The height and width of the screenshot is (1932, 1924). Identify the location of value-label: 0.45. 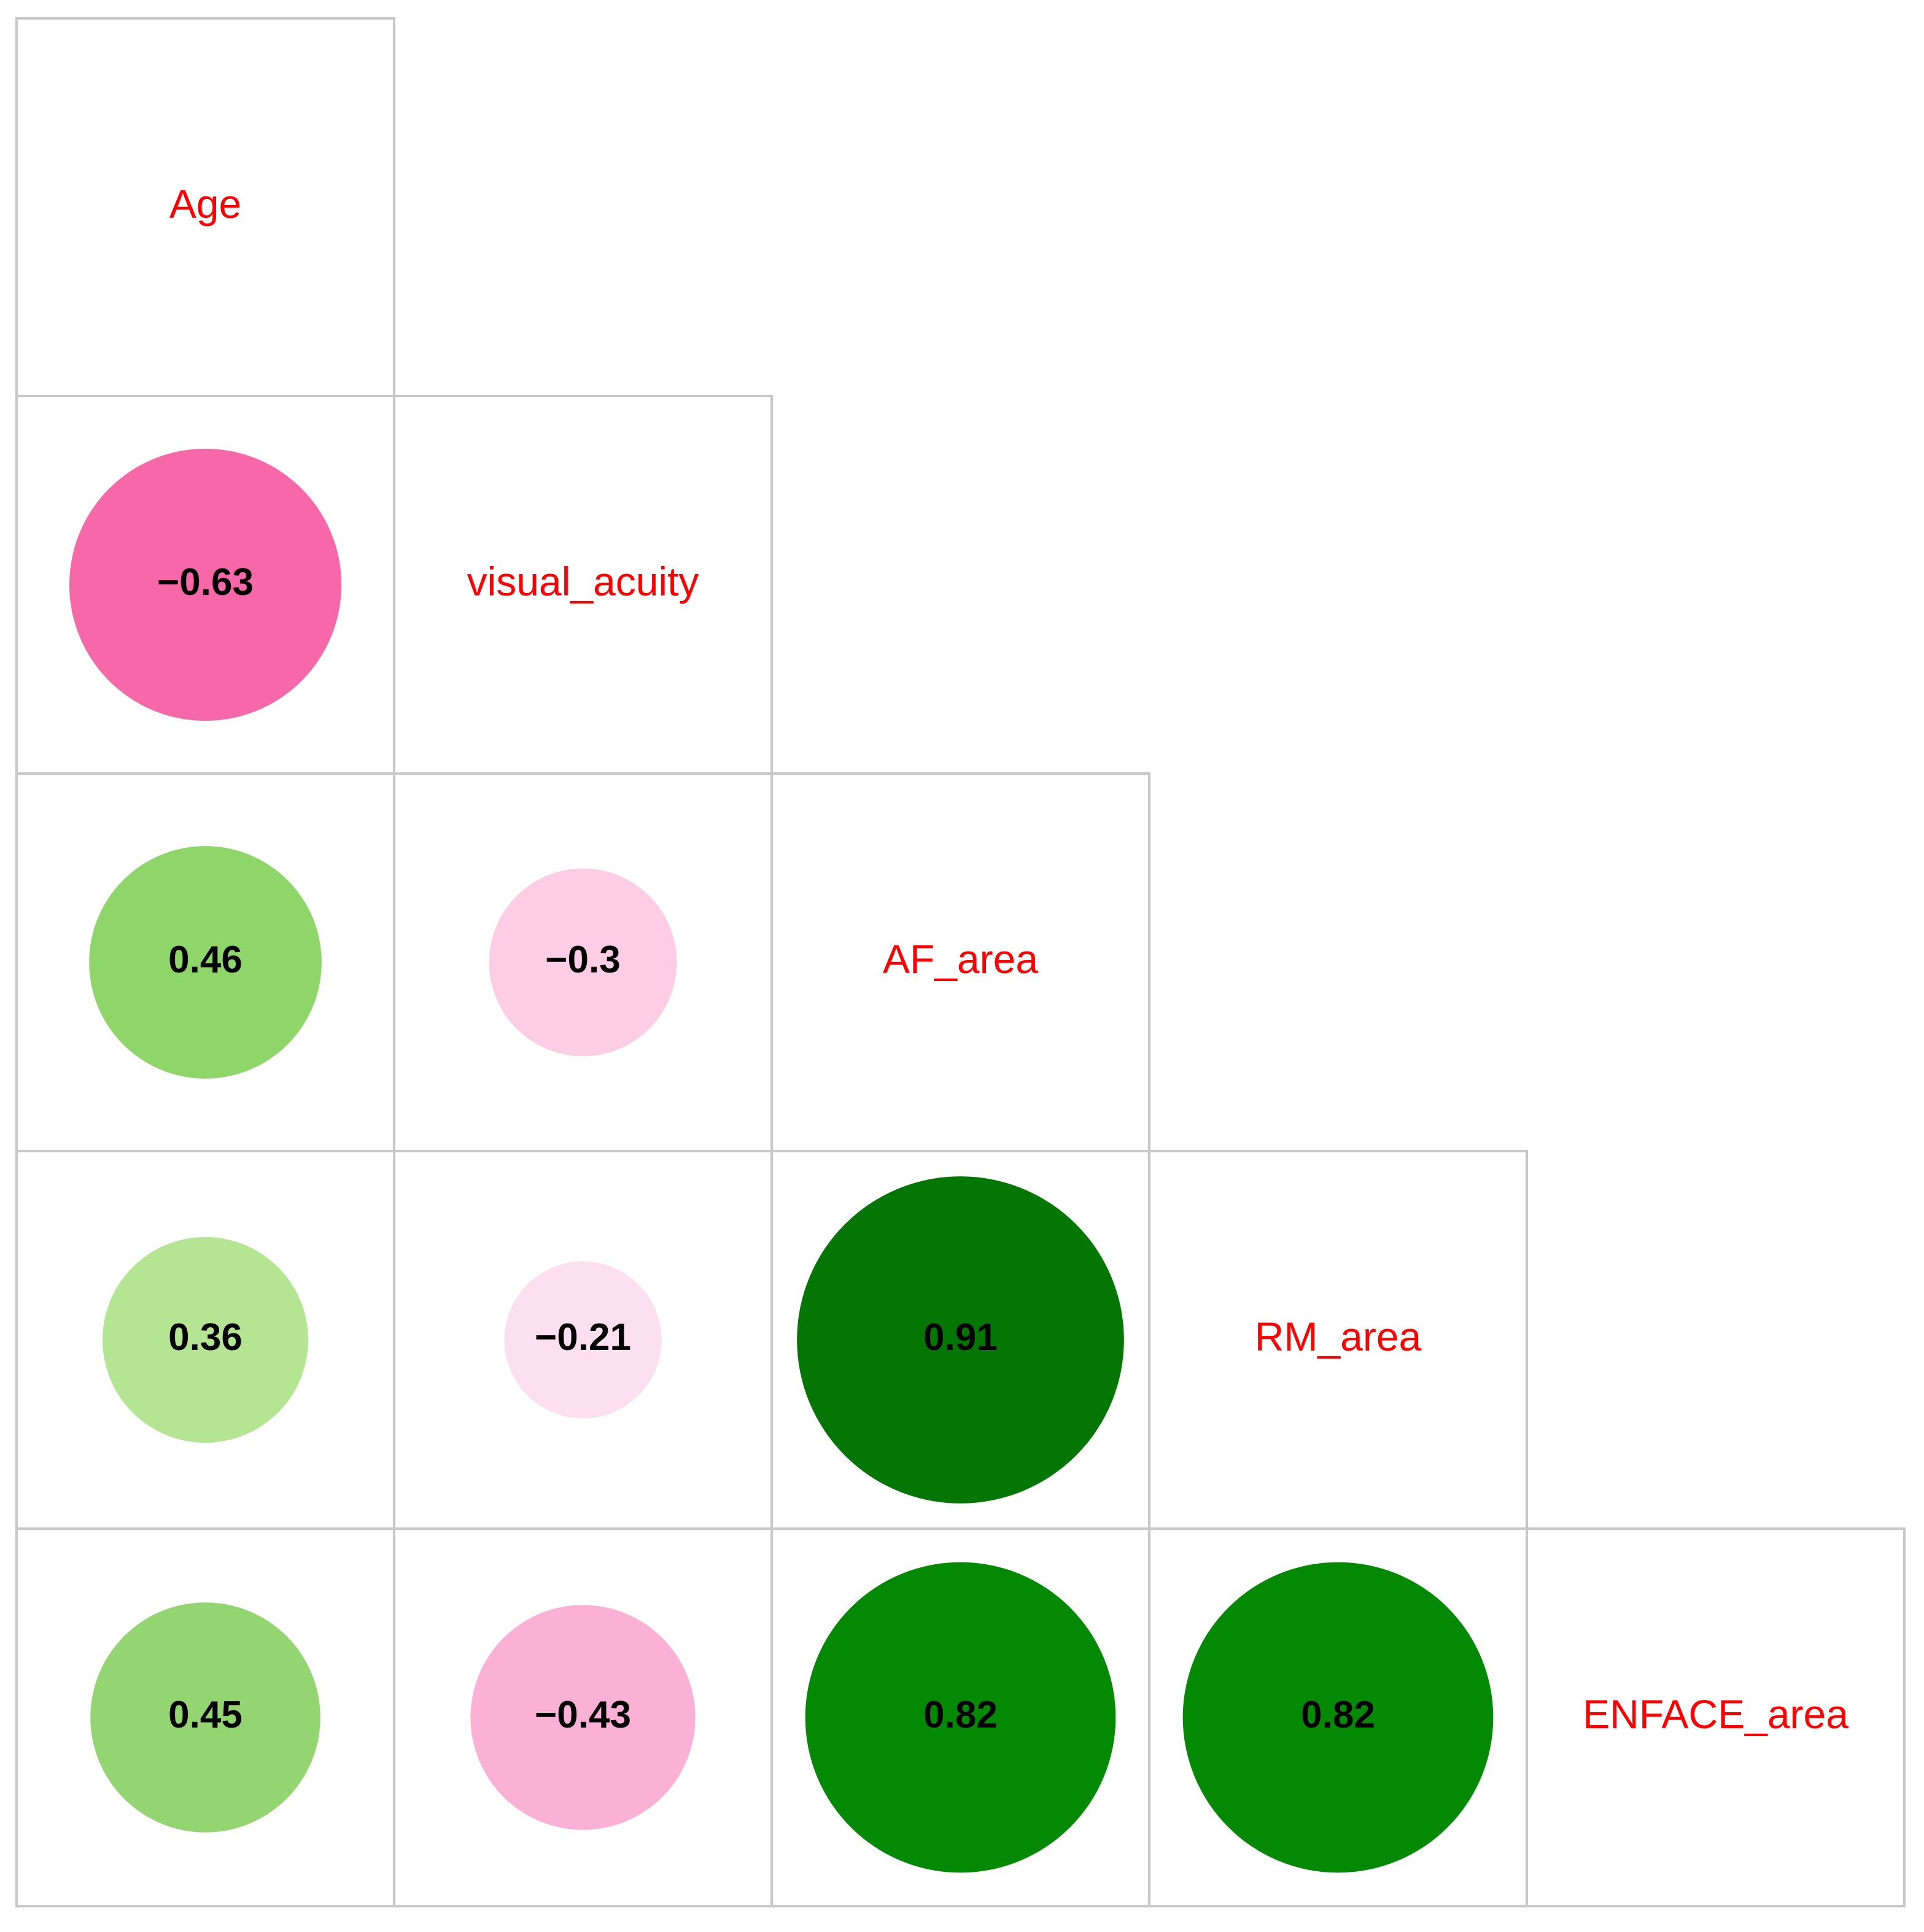
(205, 1715).